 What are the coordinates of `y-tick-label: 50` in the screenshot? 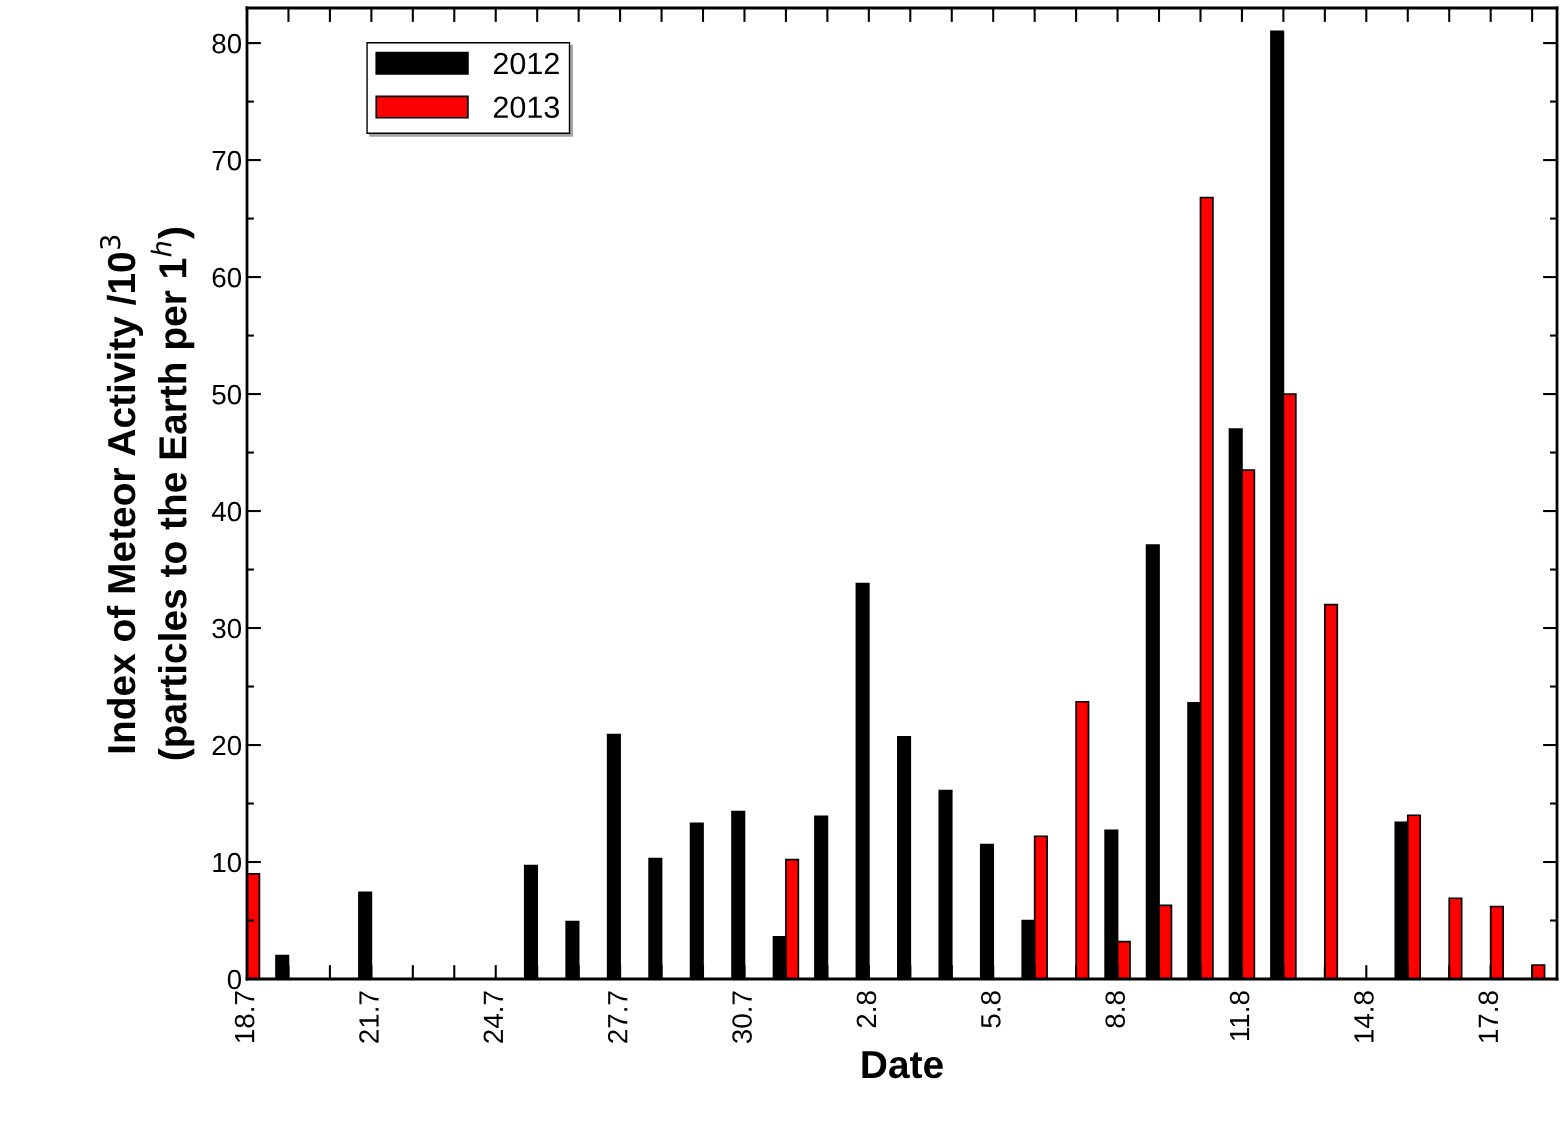 It's located at (227, 394).